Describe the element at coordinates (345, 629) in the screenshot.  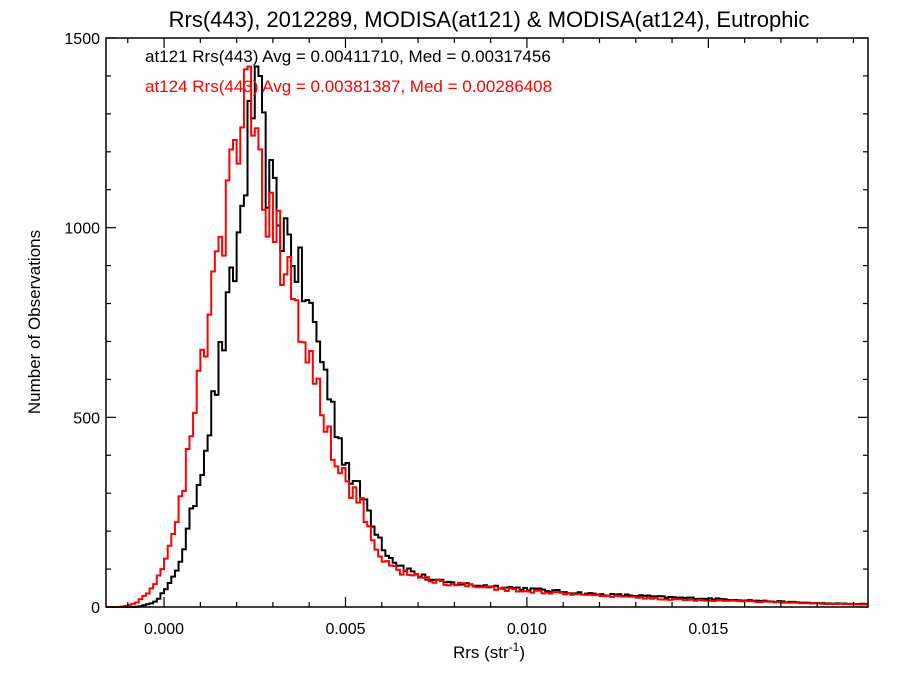
I see `x-tick-label: 0.005` at that location.